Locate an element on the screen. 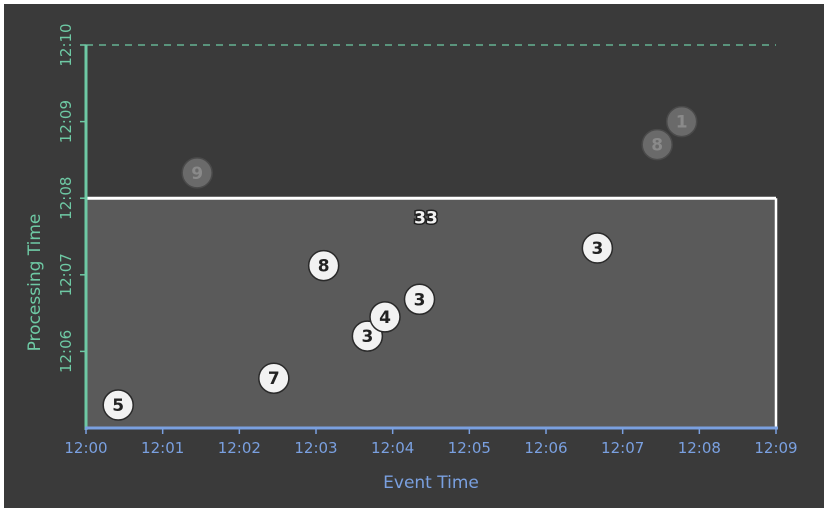 This screenshot has height=512, width=832. data-point: 7 is located at coordinates (274, 378).